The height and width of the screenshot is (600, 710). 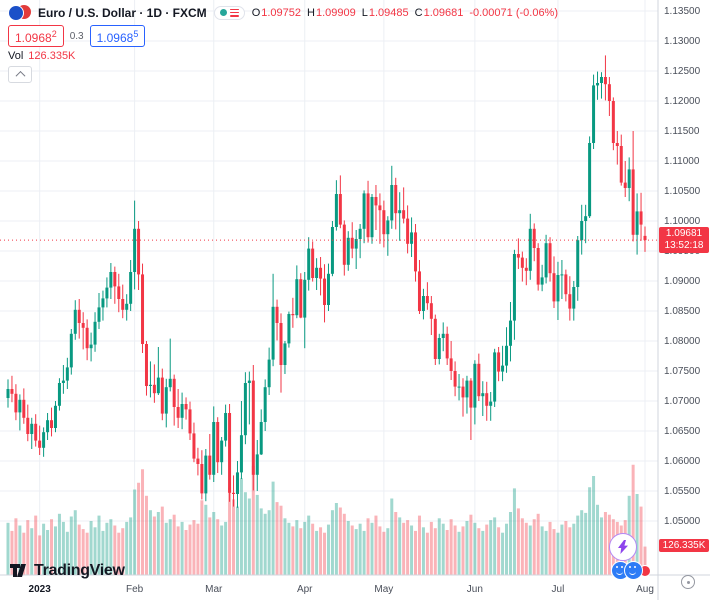 I want to click on sell-button: 1.09682, so click(x=36, y=36).